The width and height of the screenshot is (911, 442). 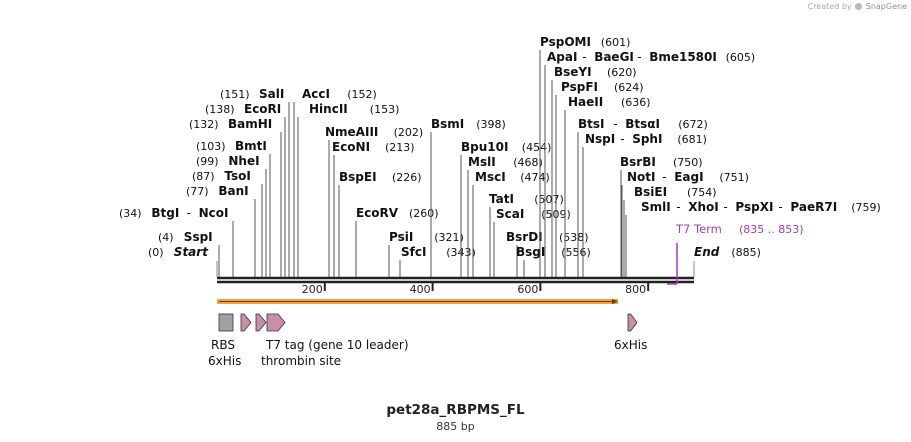 What do you see at coordinates (688, 162) in the screenshot?
I see `site-pos-bsrbi: (750)` at bounding box center [688, 162].